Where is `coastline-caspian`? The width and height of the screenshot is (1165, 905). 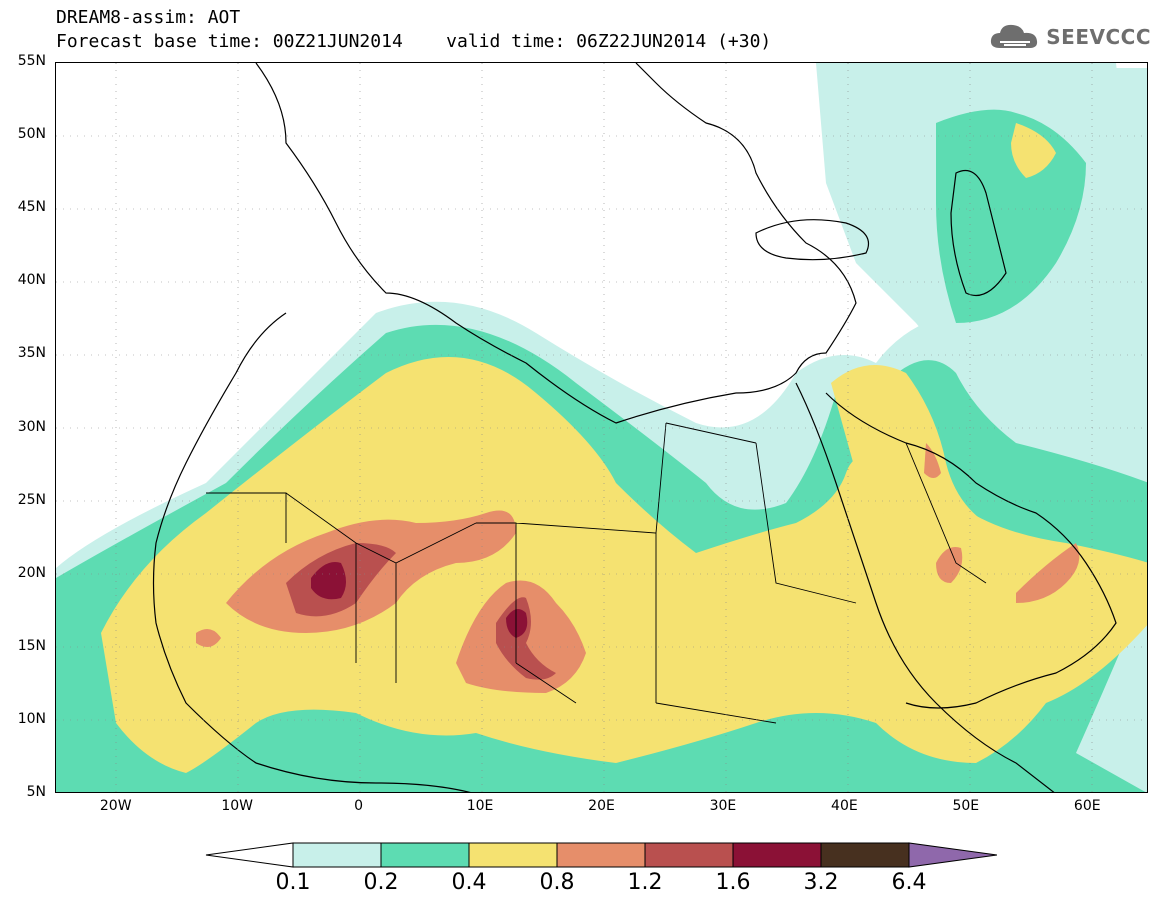
coastline-caspian is located at coordinates (978, 233).